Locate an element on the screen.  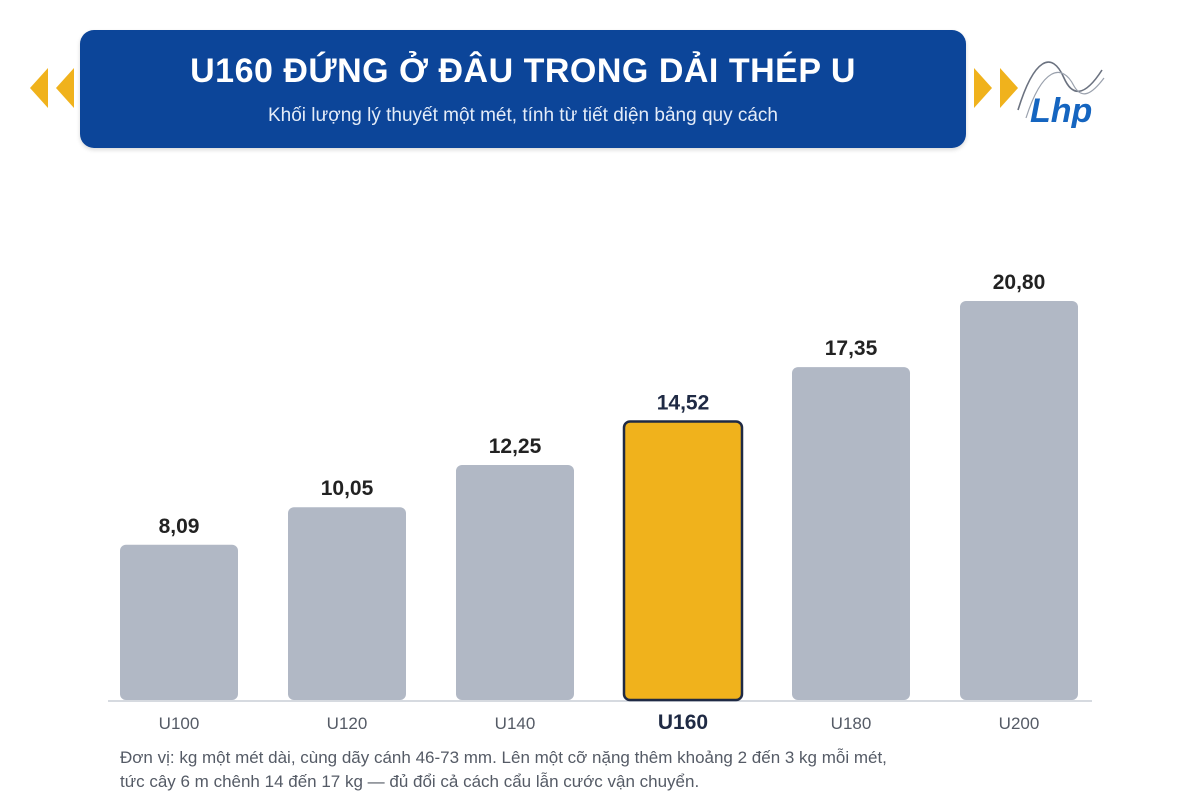
bar-u140 is located at coordinates (515, 582).